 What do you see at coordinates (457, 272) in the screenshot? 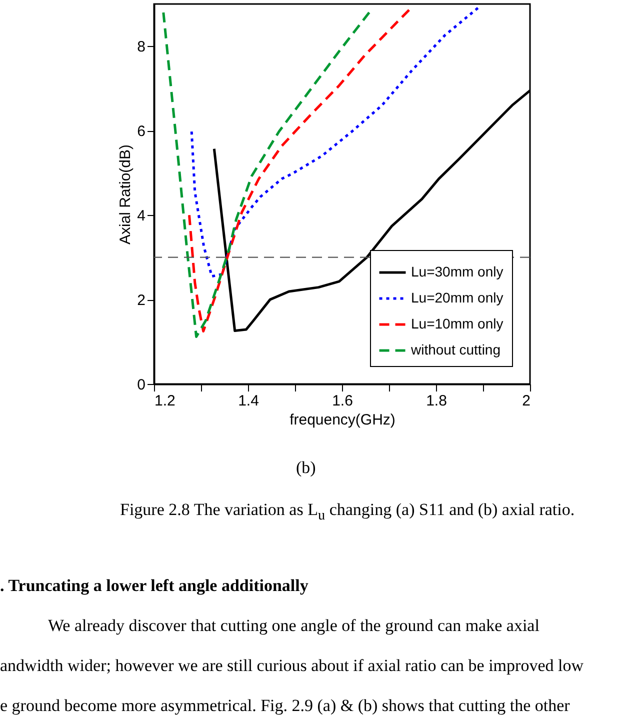
I see `legend-label: Lu=30mm only` at bounding box center [457, 272].